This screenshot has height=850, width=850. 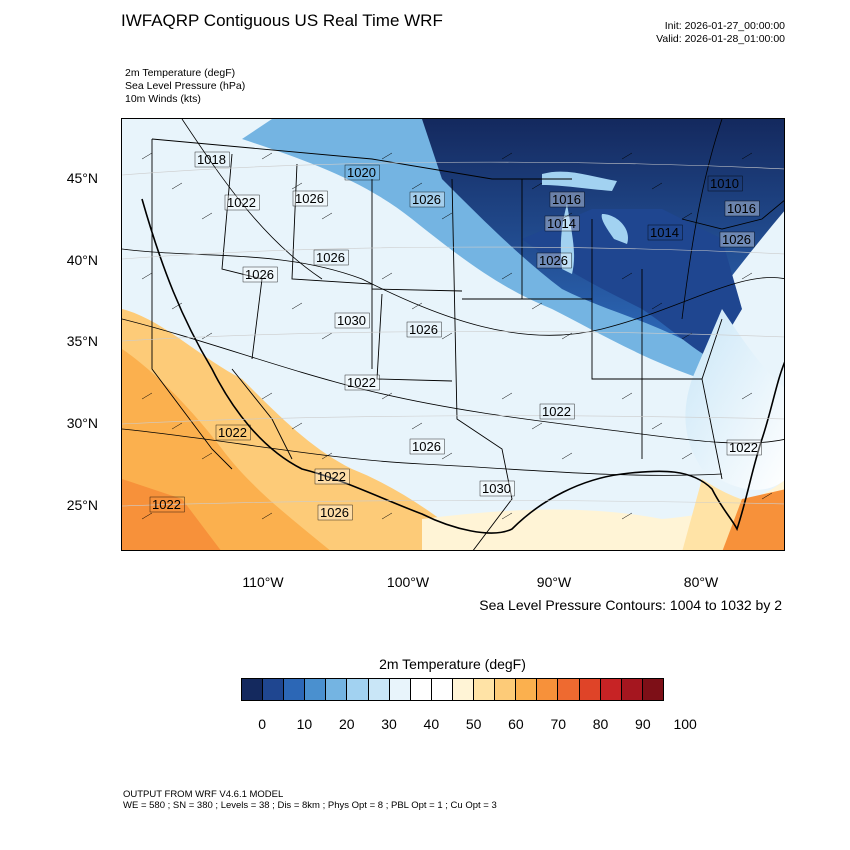 What do you see at coordinates (262, 724) in the screenshot?
I see `colorbar-tick-label: 0` at bounding box center [262, 724].